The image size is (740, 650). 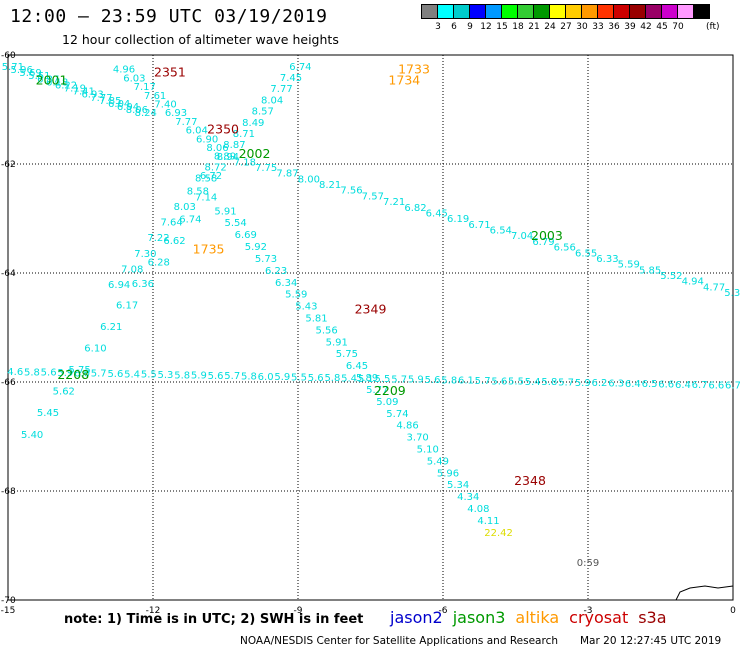 What do you see at coordinates (466, 381) in the screenshot?
I see `wave-height-value: 6.1` at bounding box center [466, 381].